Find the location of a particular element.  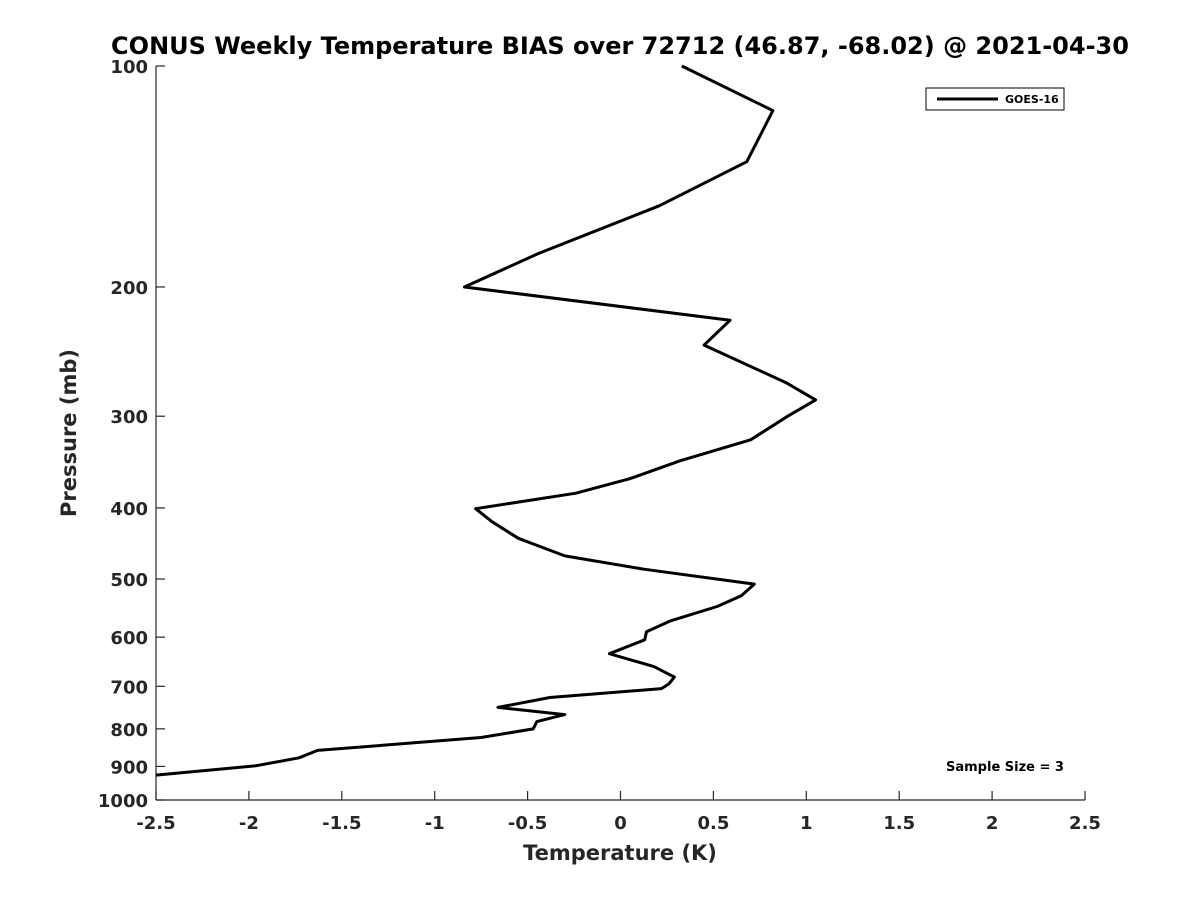

x-tick-label: -2.5 is located at coordinates (155, 823).